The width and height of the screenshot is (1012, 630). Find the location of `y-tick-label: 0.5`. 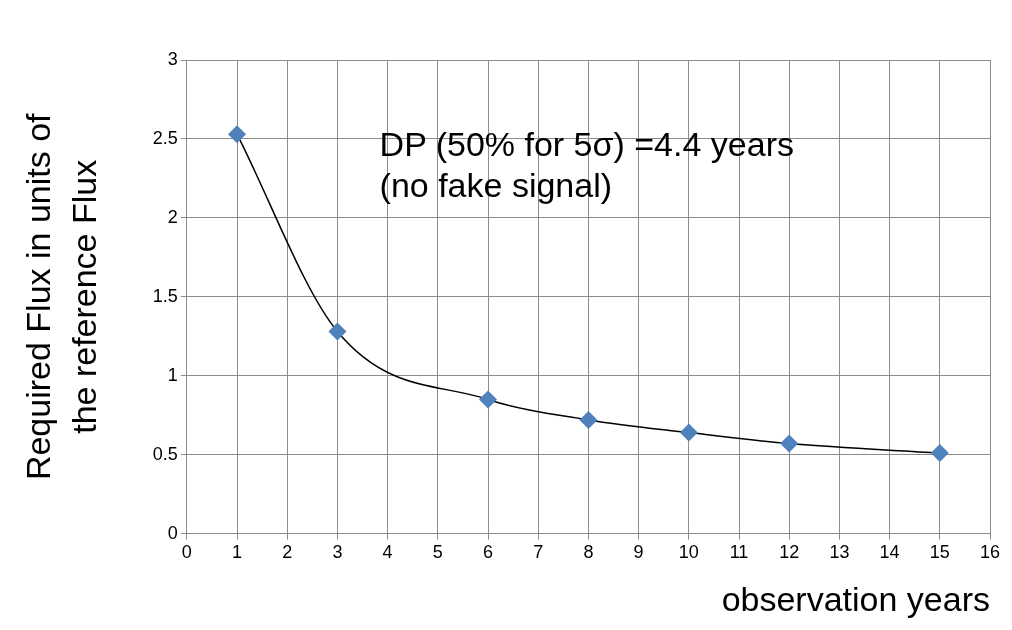

y-tick-label: 0.5 is located at coordinates (165, 453).